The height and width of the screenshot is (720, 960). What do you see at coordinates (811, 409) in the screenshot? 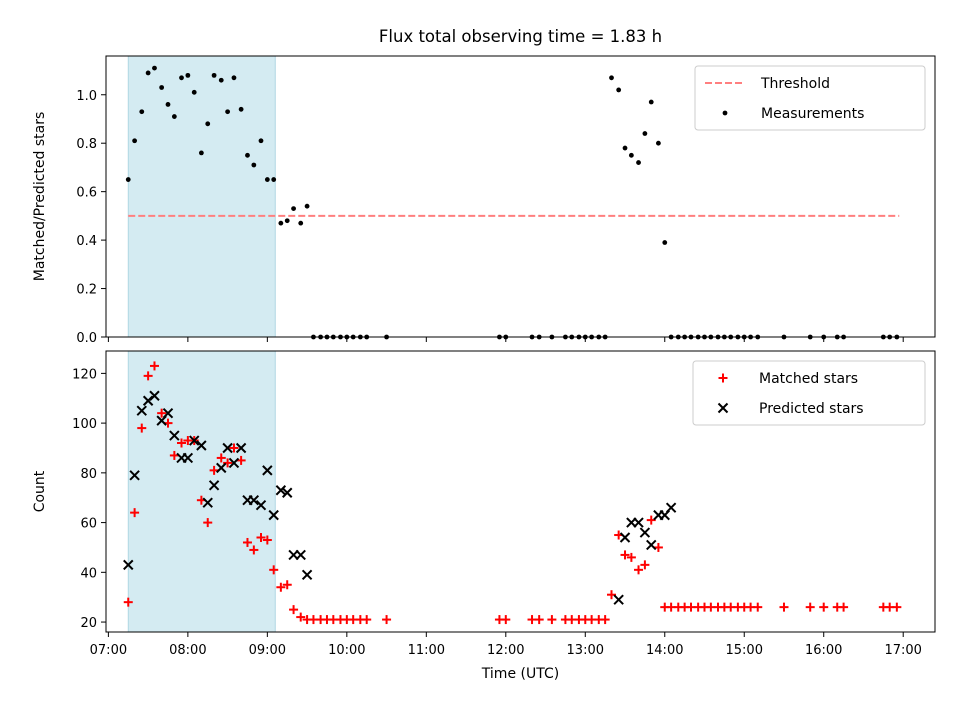
I see `legend-label: Predicted stars` at bounding box center [811, 409].